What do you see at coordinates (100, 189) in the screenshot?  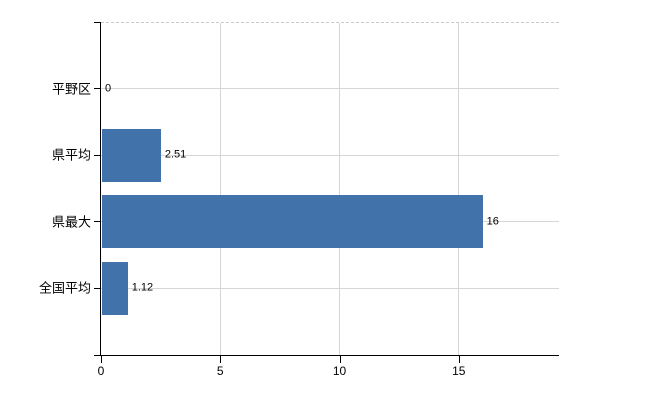 I see `y-axis-line` at bounding box center [100, 189].